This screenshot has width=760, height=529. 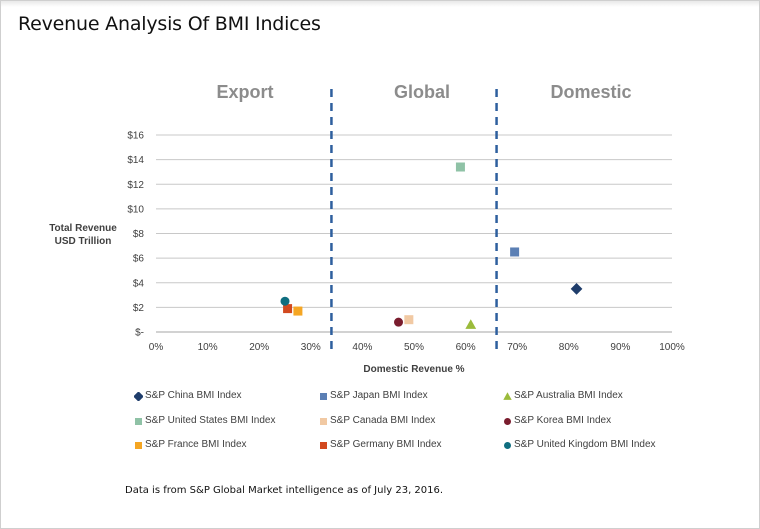 I want to click on x-tick-label: 0%, so click(x=156, y=347).